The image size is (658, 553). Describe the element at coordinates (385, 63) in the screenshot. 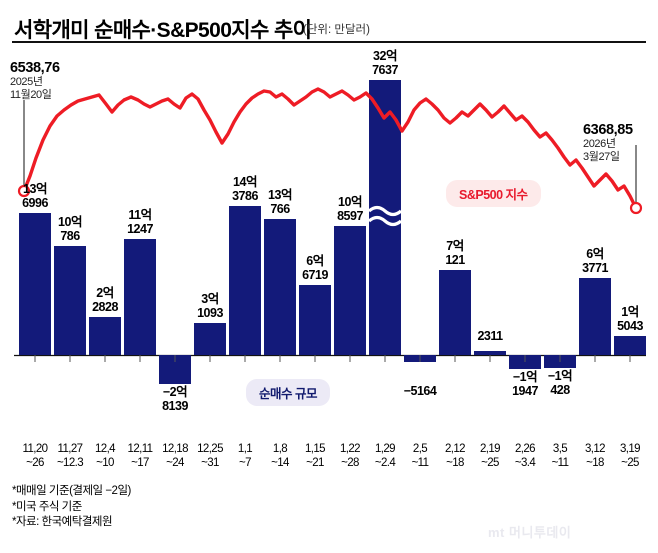

I see `bar-value-label: 32억 7637` at that location.